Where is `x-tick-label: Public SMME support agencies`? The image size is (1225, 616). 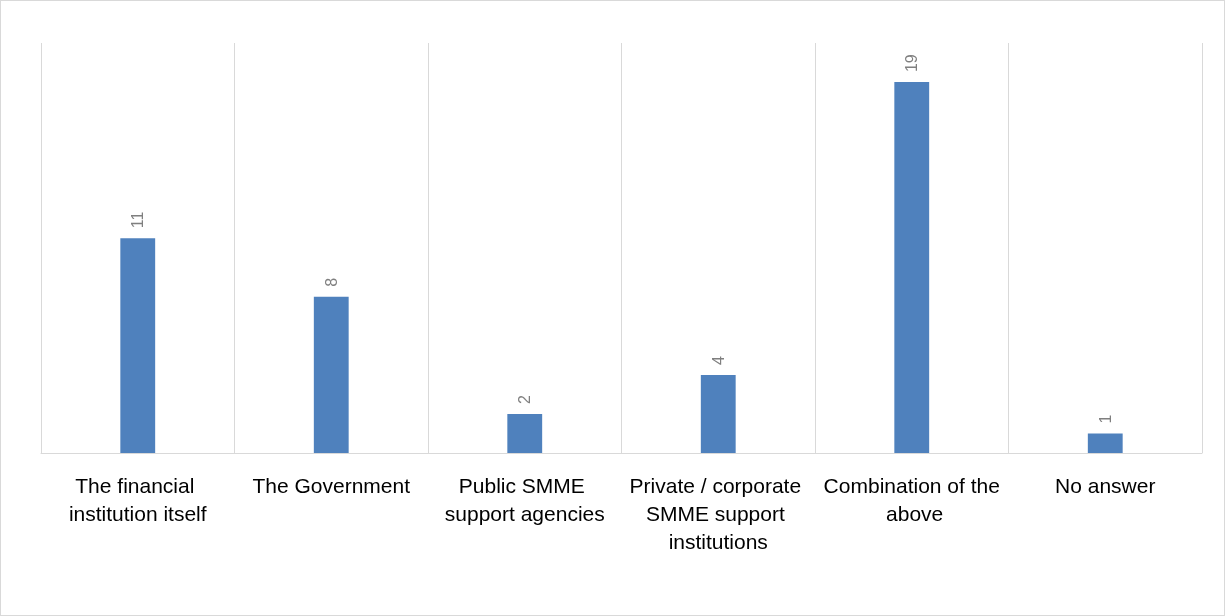
x-tick-label: Public SMME support agencies is located at coordinates (524, 499).